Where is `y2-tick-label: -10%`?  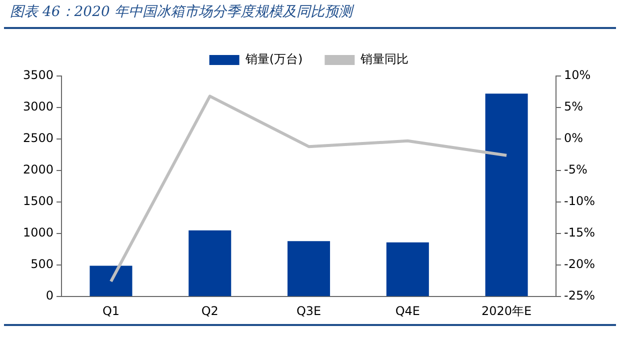 y2-tick-label: -10% is located at coordinates (580, 201).